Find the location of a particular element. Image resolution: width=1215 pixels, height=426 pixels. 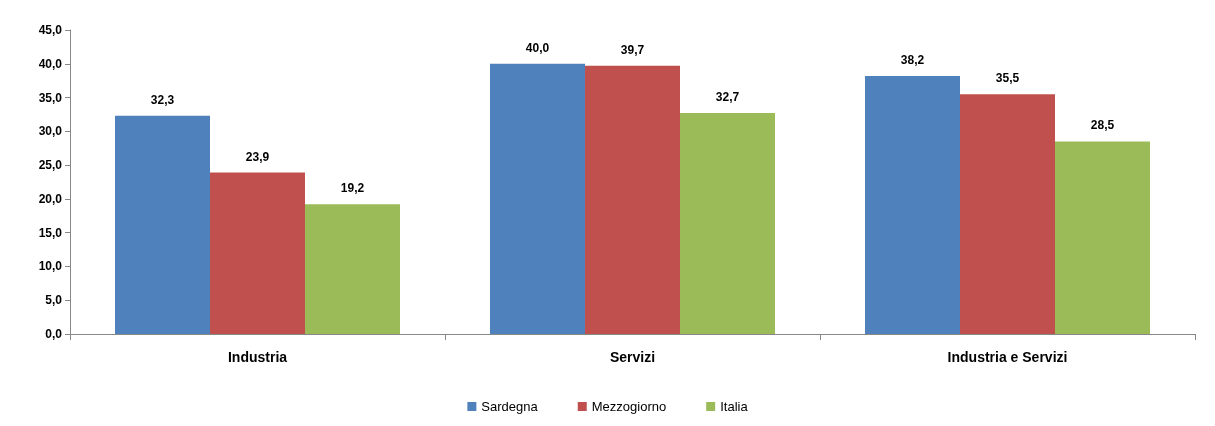

y-tick-label: 30,0 is located at coordinates (50, 131).